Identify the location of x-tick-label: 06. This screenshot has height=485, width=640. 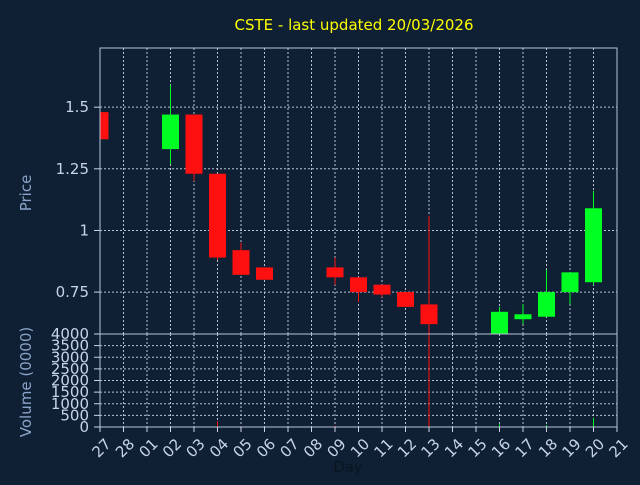
(266, 448).